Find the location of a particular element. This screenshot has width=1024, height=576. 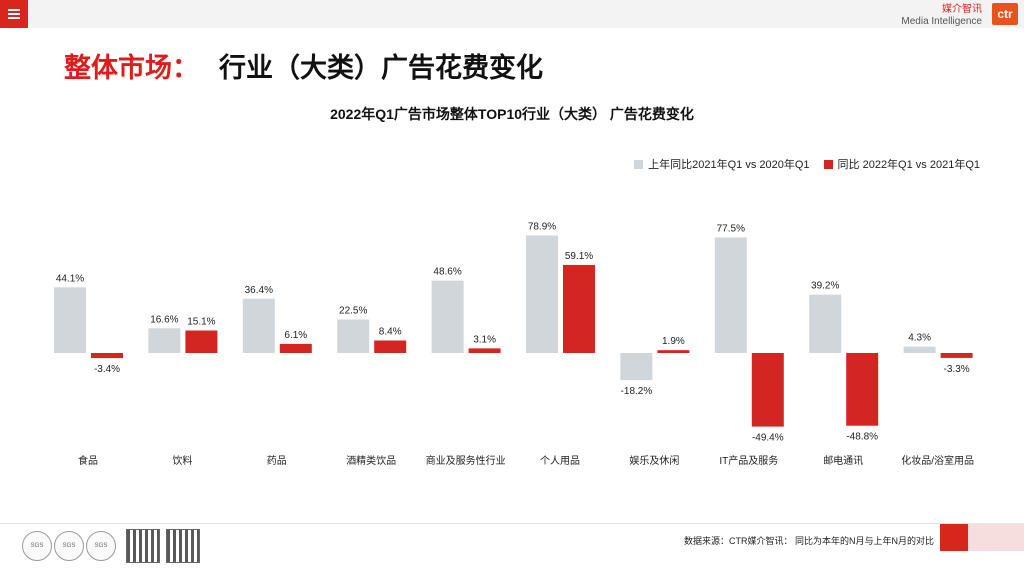

category-label-8: 邮电通讯 is located at coordinates (843, 460).